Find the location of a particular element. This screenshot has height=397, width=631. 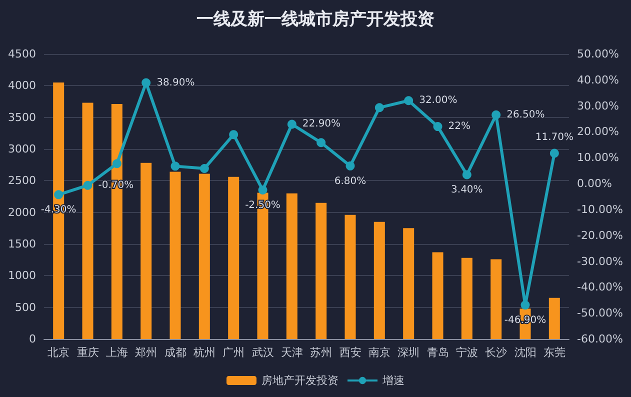

data-label: 38.90% is located at coordinates (175, 82).